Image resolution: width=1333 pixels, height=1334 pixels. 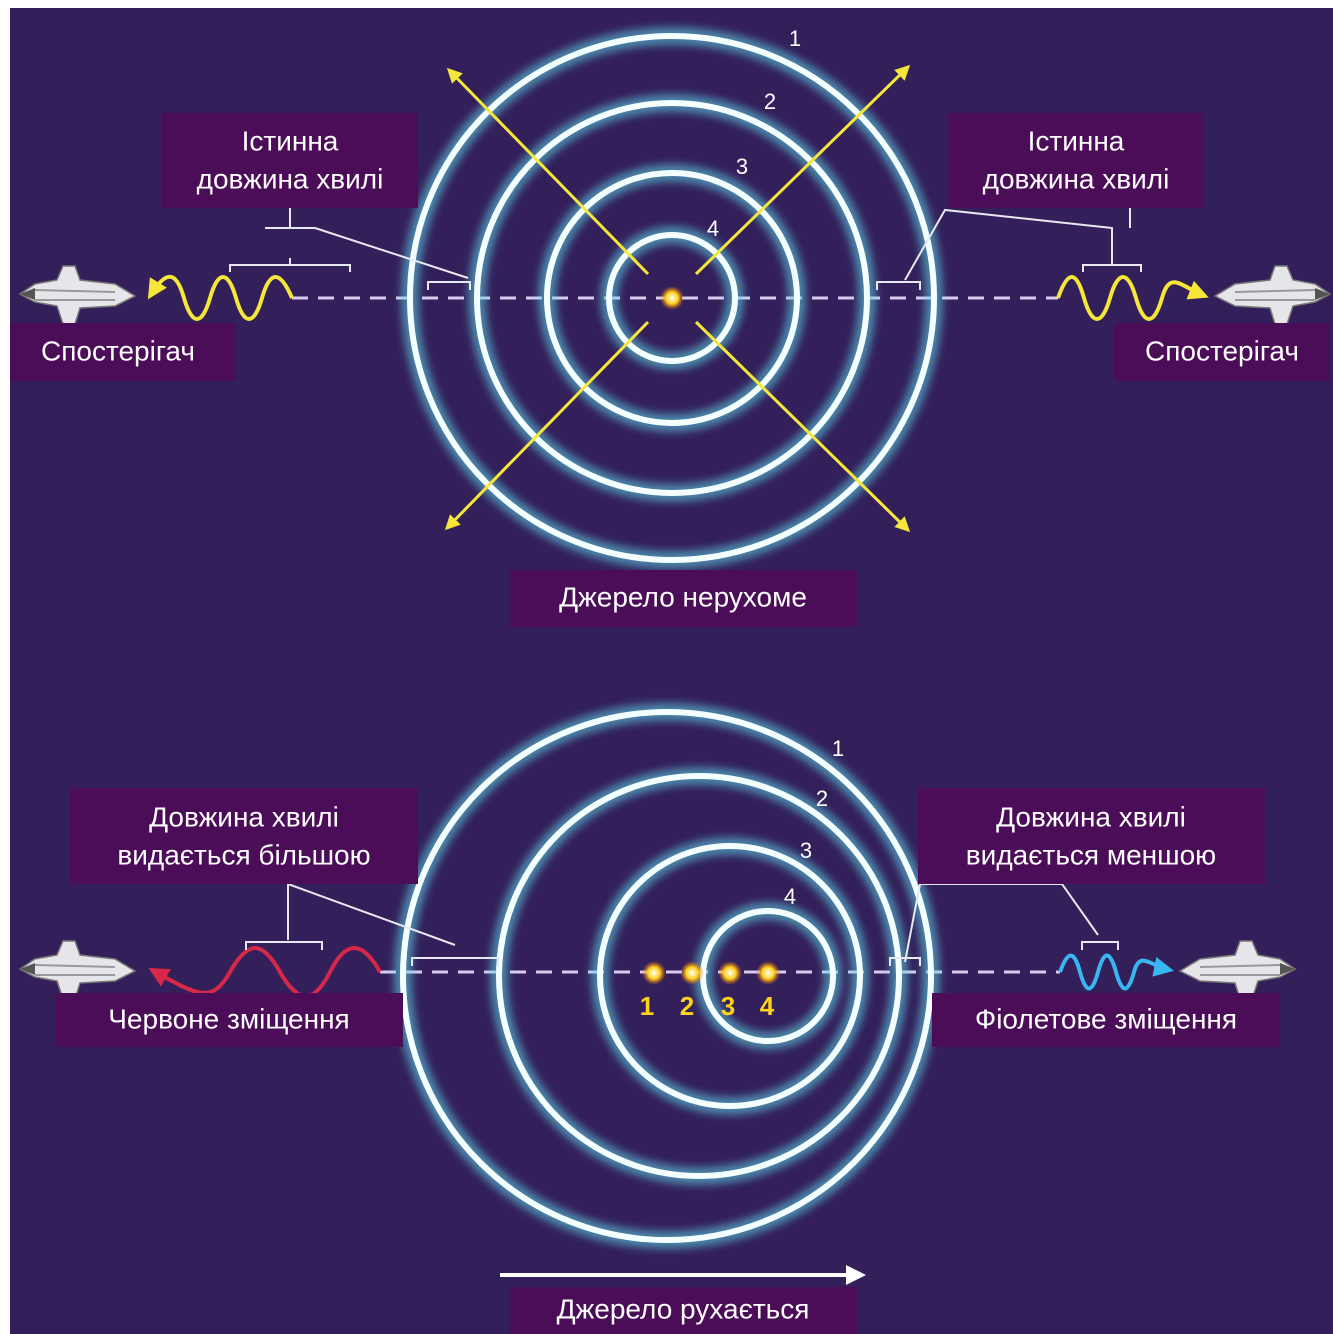 I want to click on sources, so click(x=711, y=973).